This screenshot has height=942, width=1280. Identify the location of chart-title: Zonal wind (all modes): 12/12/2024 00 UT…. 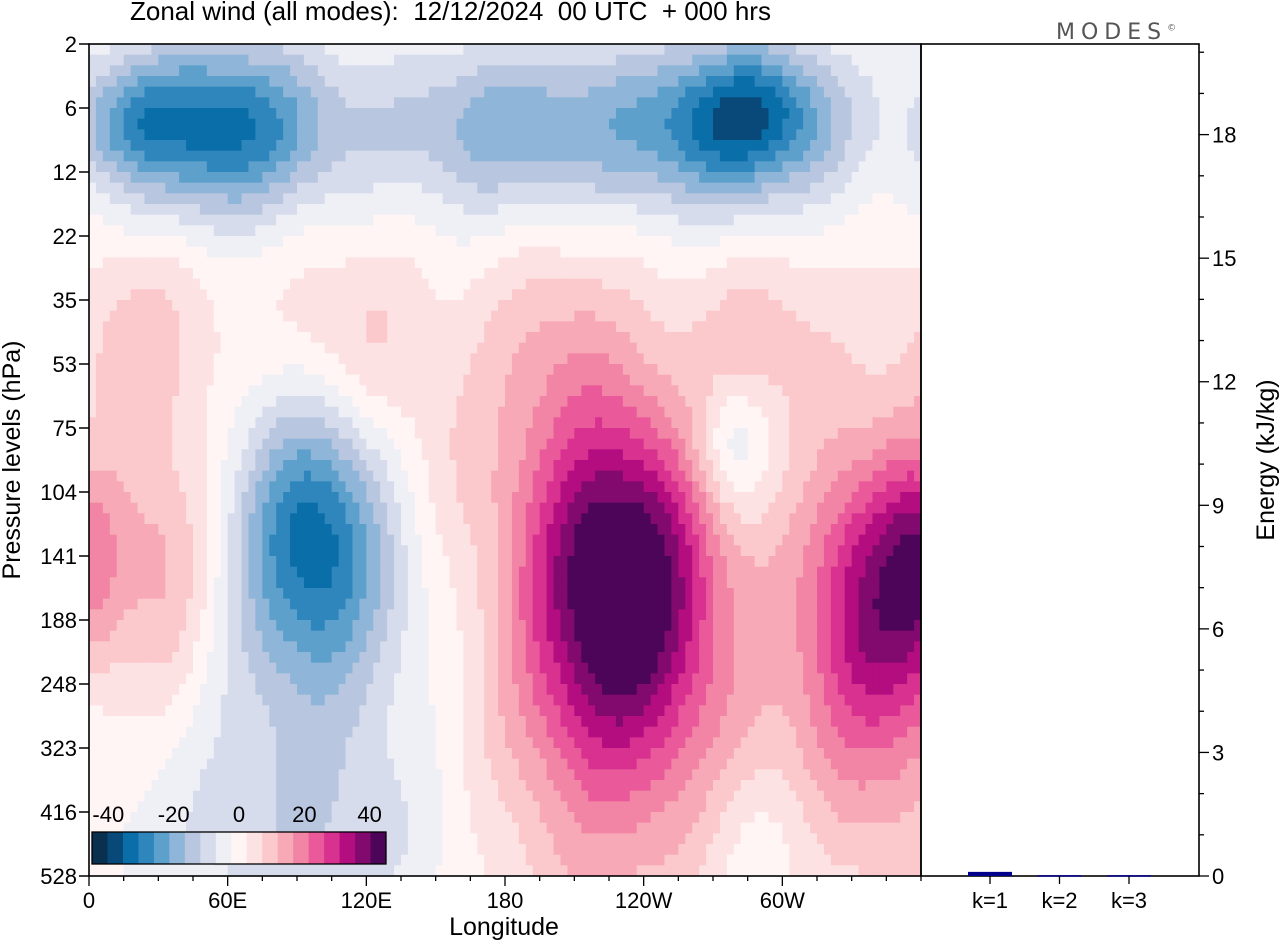
(450, 13).